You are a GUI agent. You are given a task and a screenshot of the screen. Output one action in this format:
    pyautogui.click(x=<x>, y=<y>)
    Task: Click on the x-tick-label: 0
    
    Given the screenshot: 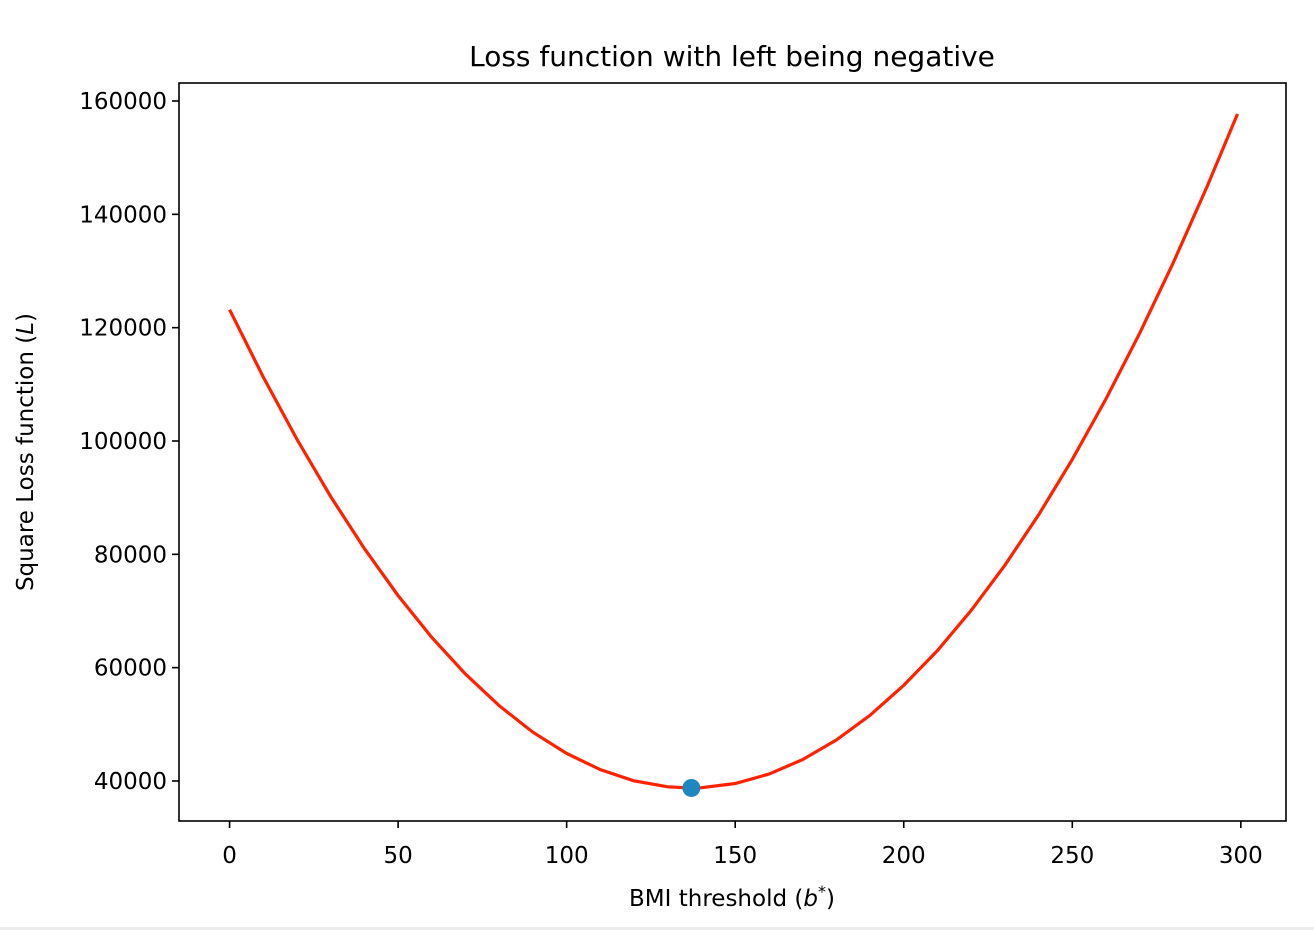 What is the action you would take?
    pyautogui.click(x=229, y=856)
    